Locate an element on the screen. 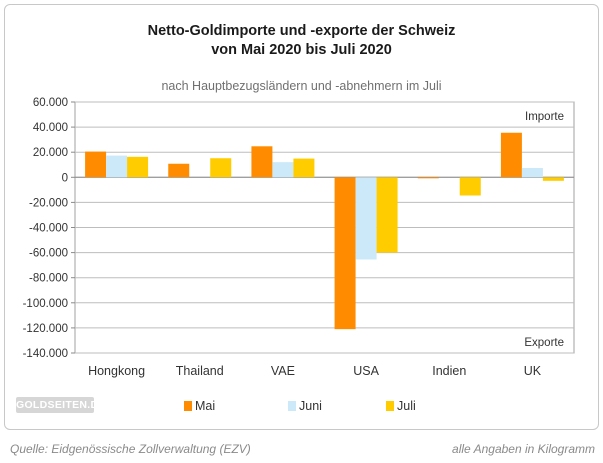 Image resolution: width=603 pixels, height=463 pixels. x-category-label: Hongkong is located at coordinates (116, 371).